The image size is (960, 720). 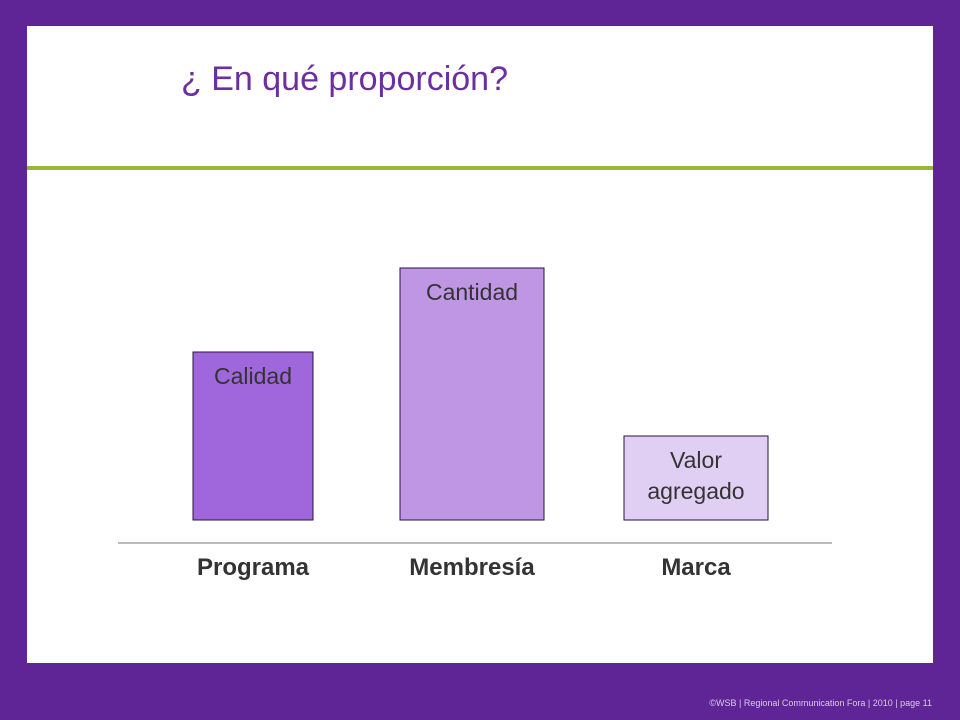 What do you see at coordinates (472, 394) in the screenshot?
I see `bar-membresía` at bounding box center [472, 394].